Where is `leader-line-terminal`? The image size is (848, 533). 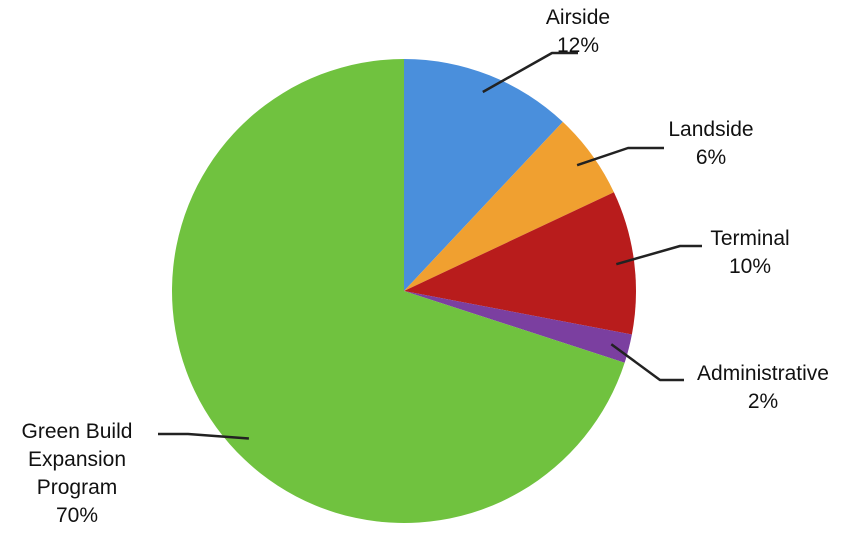
leader-line-terminal is located at coordinates (658, 255).